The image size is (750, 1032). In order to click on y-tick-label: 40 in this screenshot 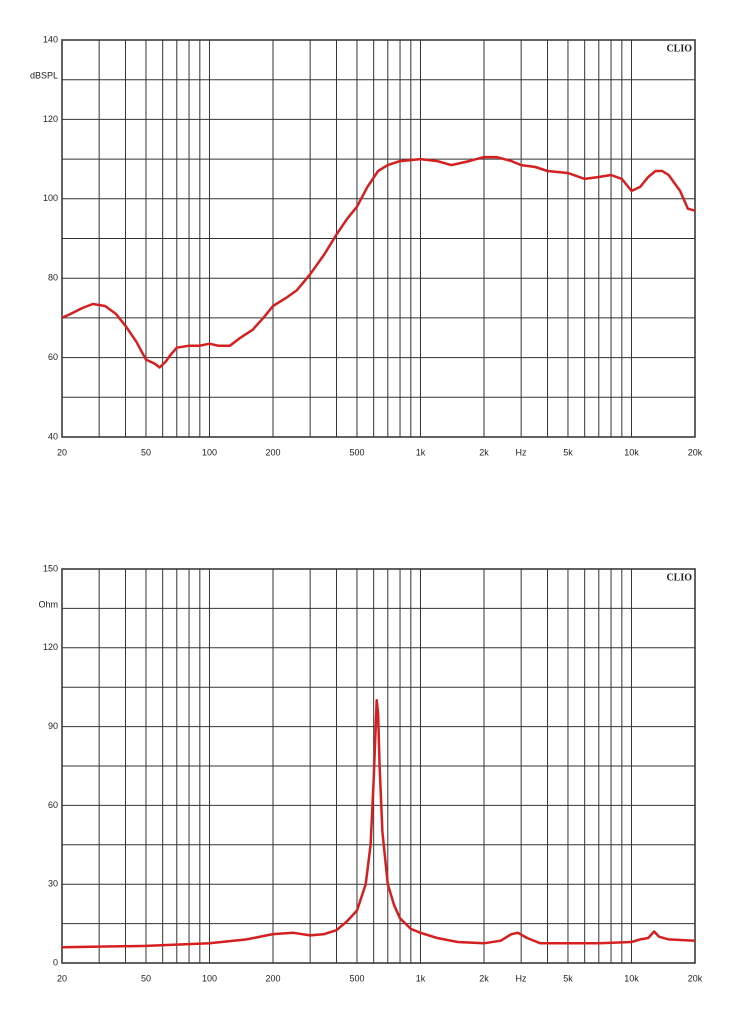, I will do `click(53, 436)`.